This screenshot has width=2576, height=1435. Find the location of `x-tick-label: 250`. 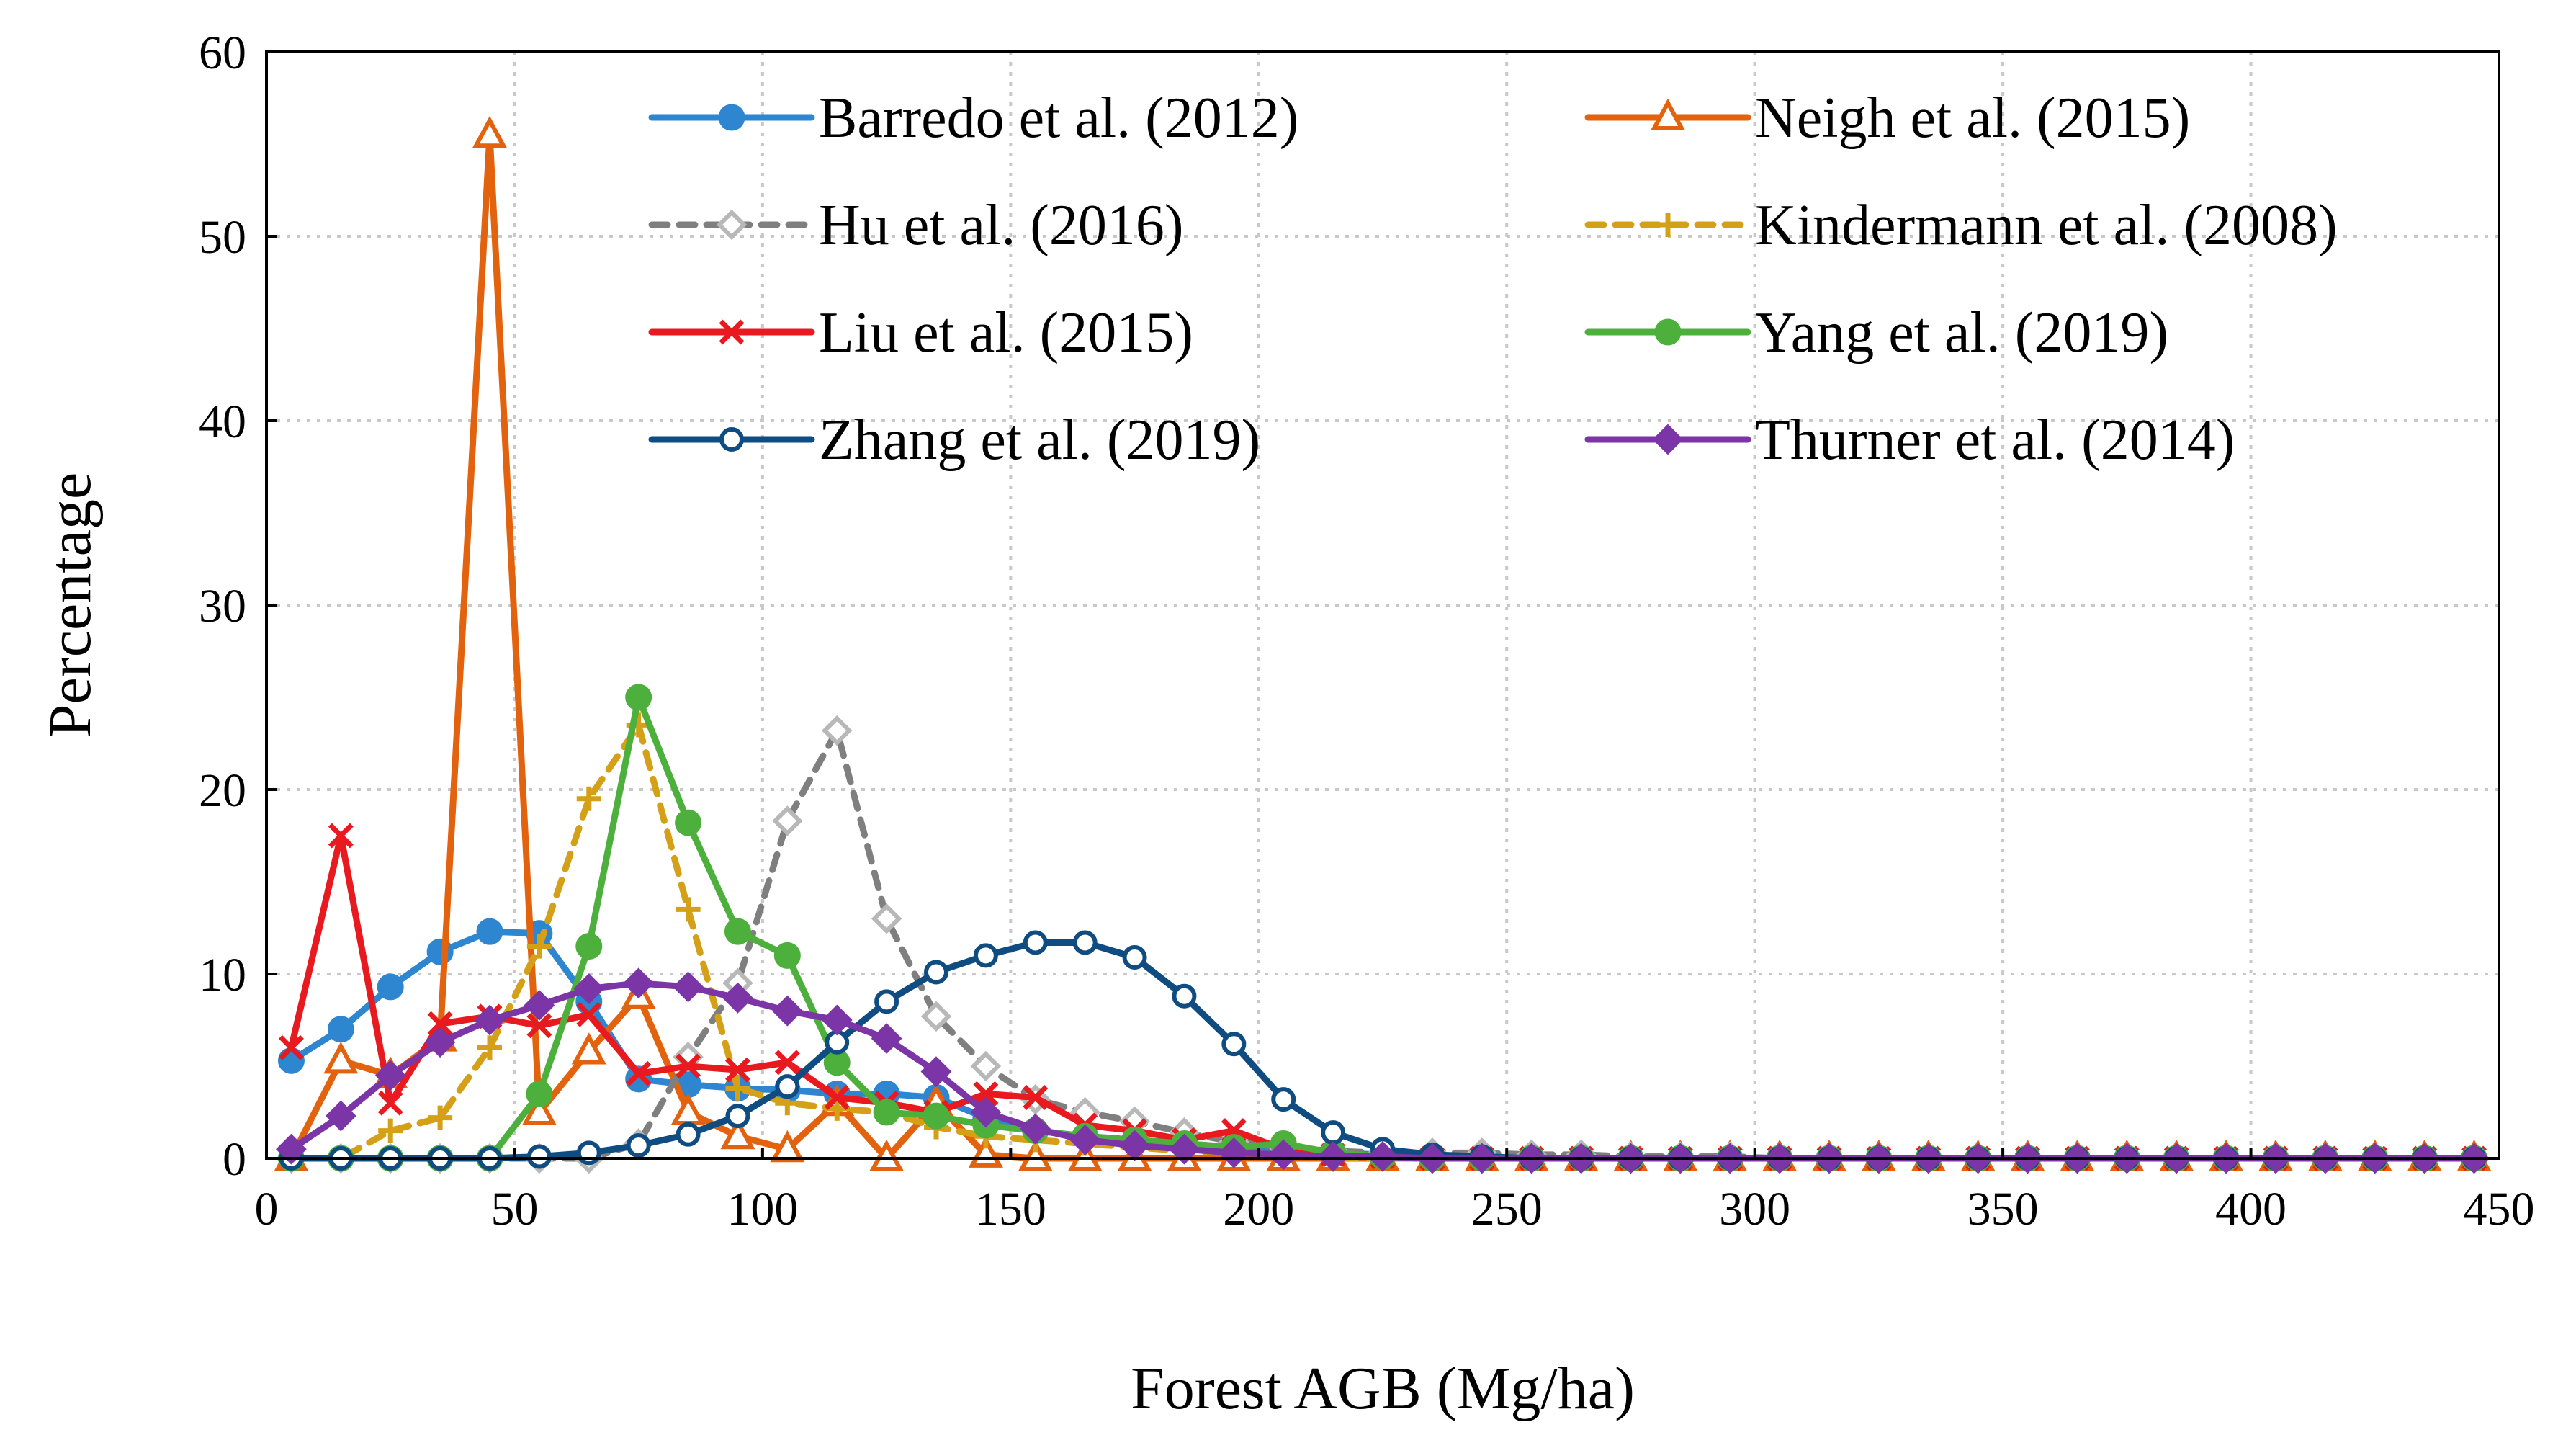

x-tick-label: 250 is located at coordinates (1507, 1209).